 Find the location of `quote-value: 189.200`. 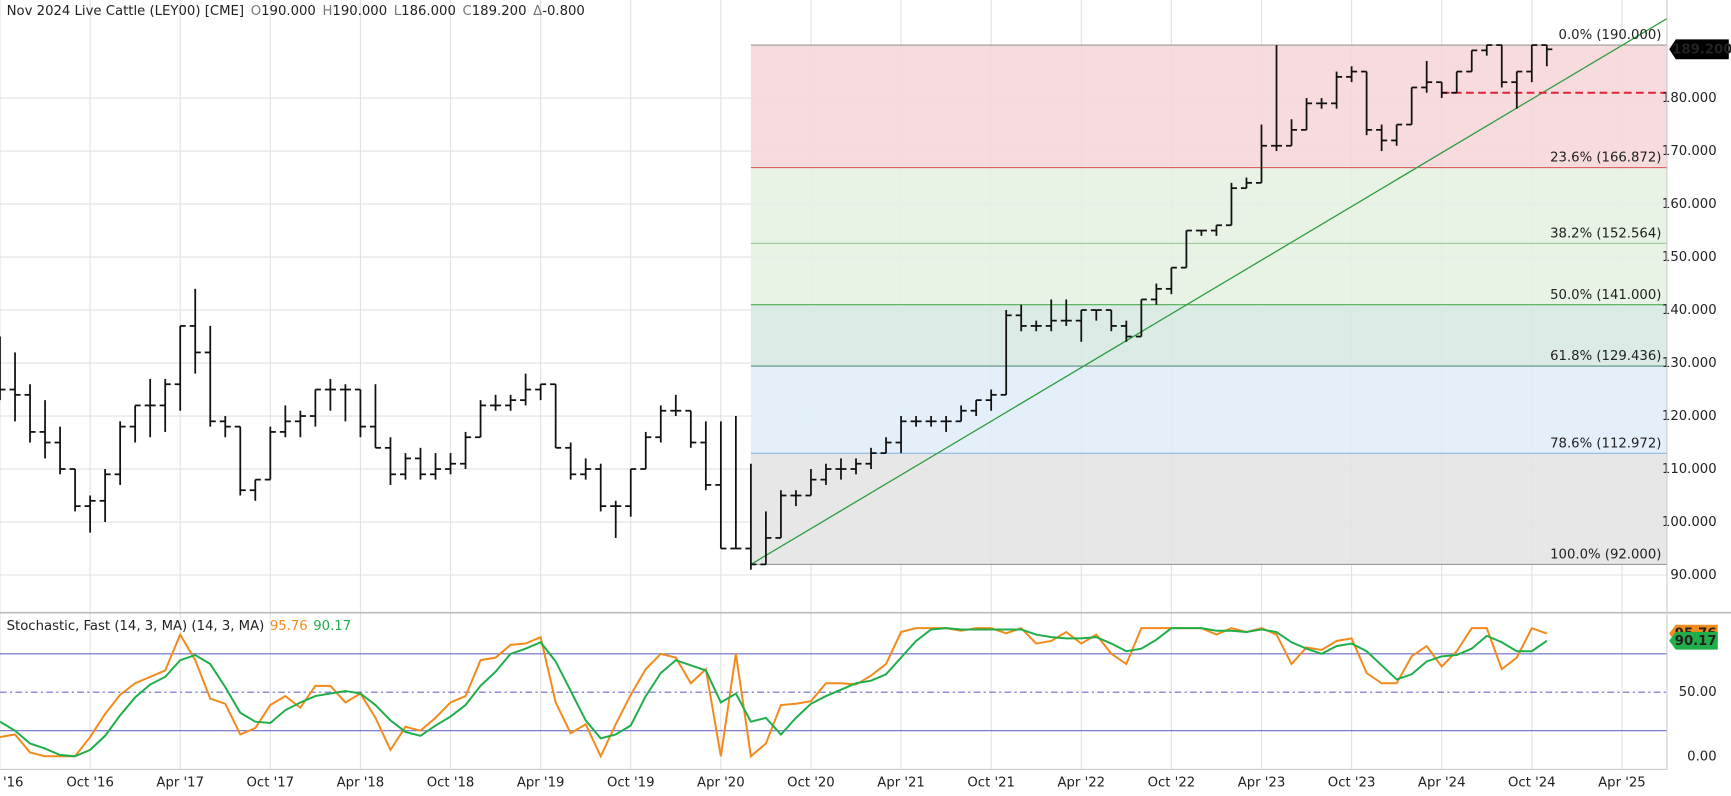

quote-value: 189.200 is located at coordinates (499, 11).